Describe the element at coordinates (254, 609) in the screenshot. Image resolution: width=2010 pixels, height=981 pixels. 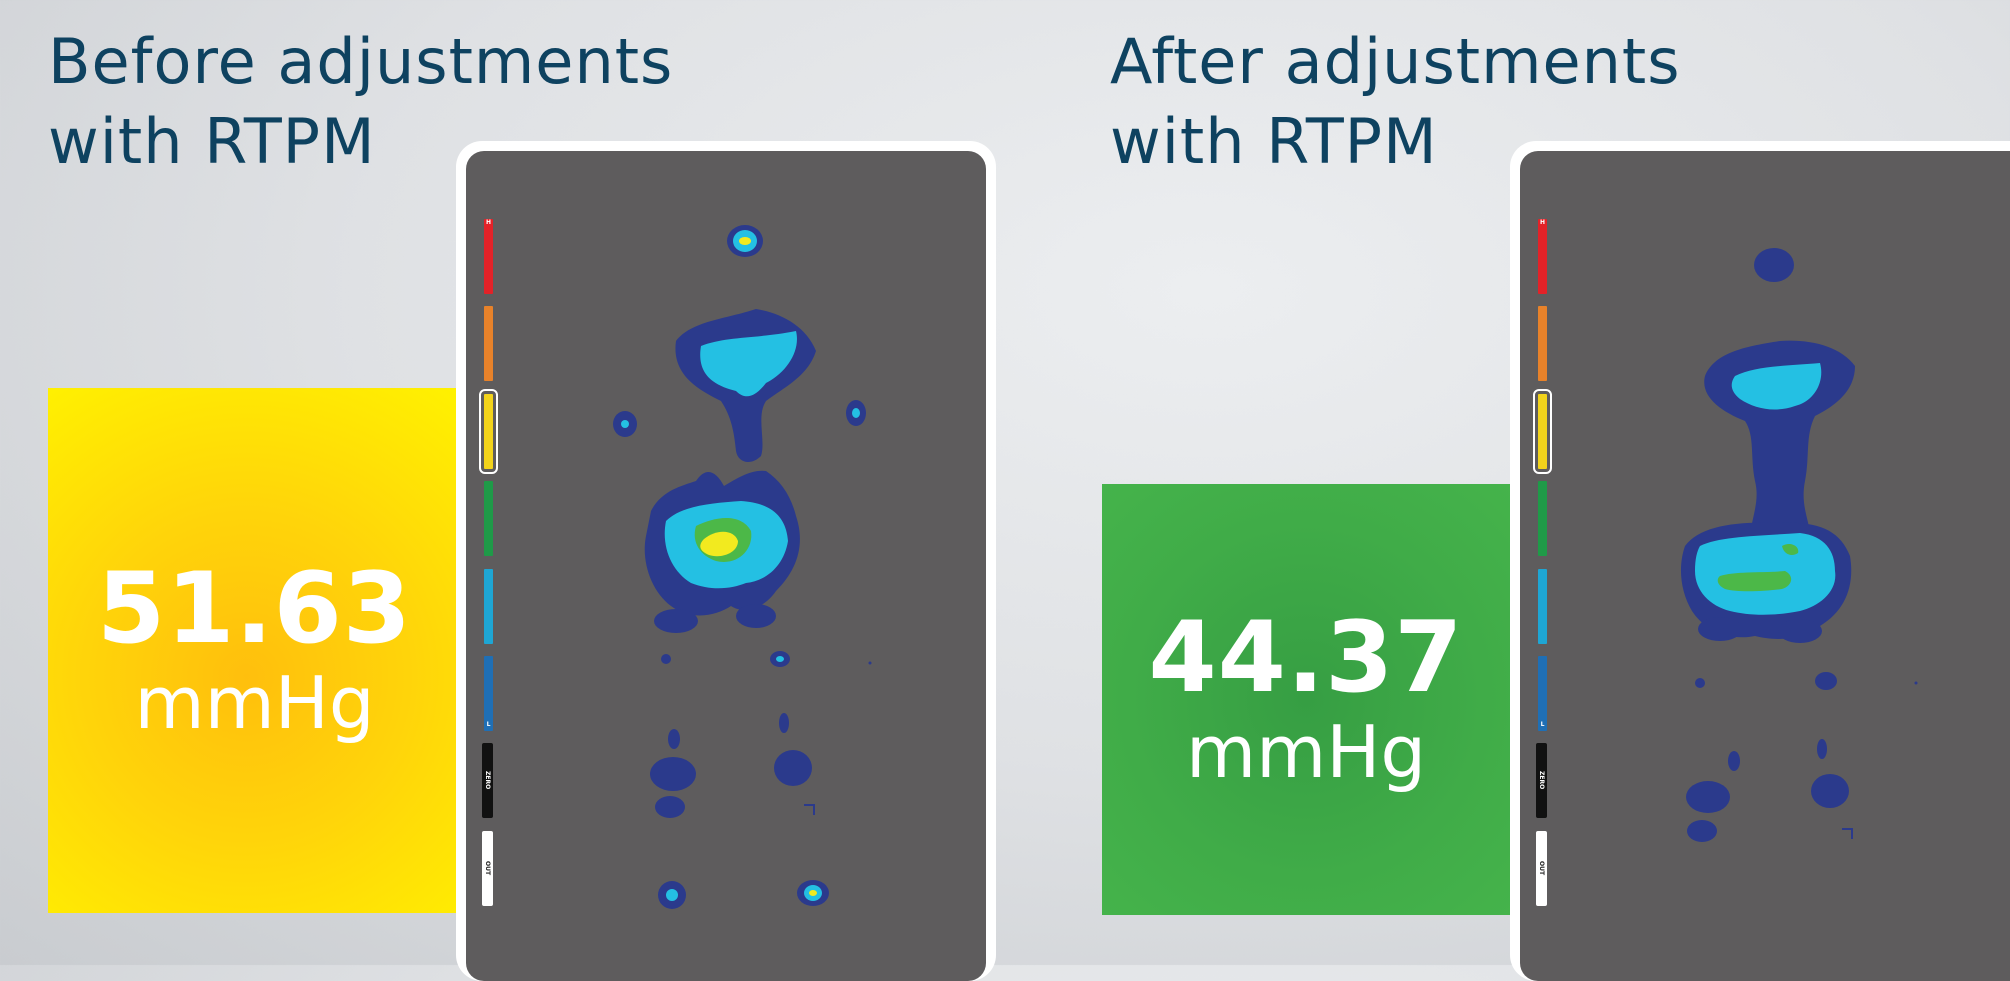
I see `before-pressure-value: 51.63` at that location.